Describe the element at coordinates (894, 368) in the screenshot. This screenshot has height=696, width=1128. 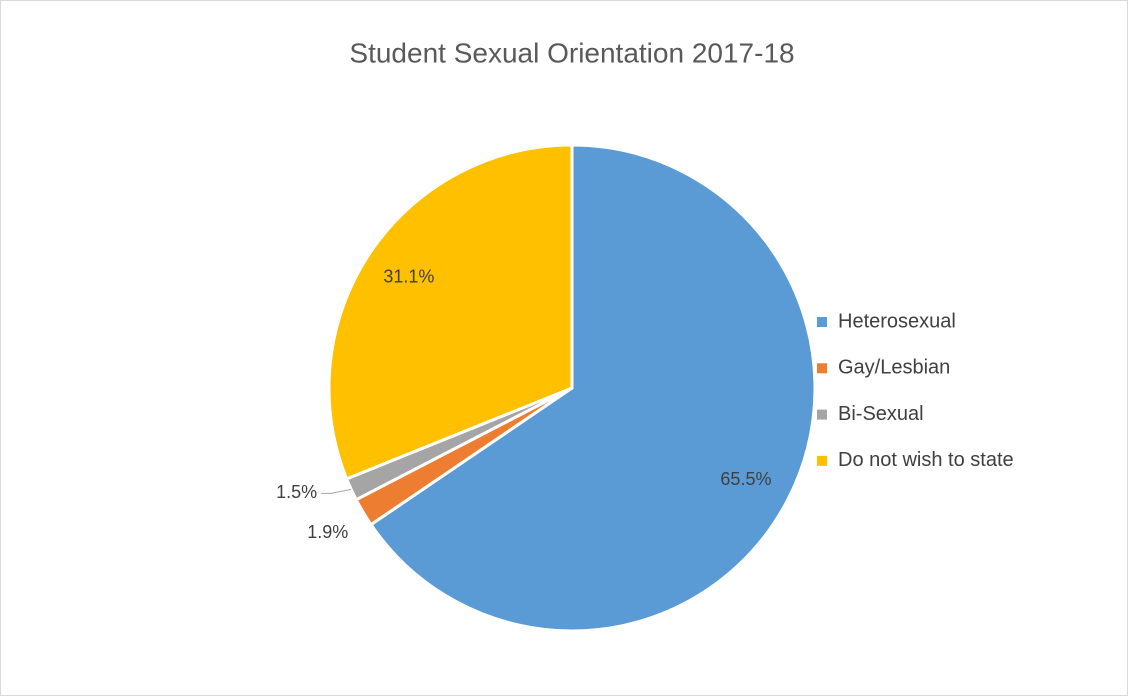
I see `legend-label: Gay/Lesbian` at that location.